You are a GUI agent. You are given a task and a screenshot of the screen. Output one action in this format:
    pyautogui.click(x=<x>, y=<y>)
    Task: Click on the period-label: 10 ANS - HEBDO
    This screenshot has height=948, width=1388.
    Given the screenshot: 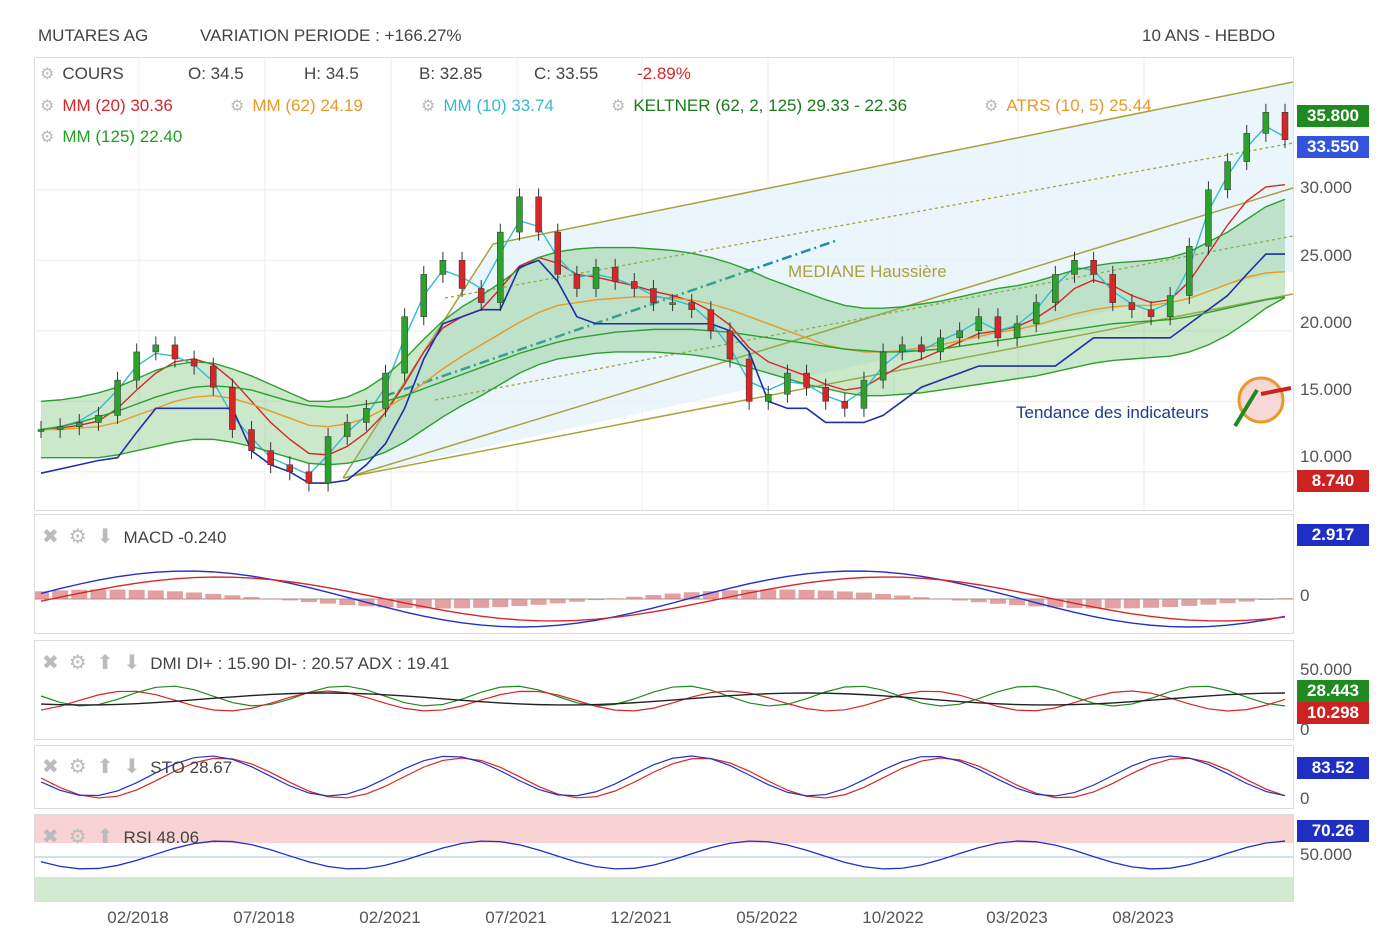 What is the action you would take?
    pyautogui.click(x=1209, y=35)
    